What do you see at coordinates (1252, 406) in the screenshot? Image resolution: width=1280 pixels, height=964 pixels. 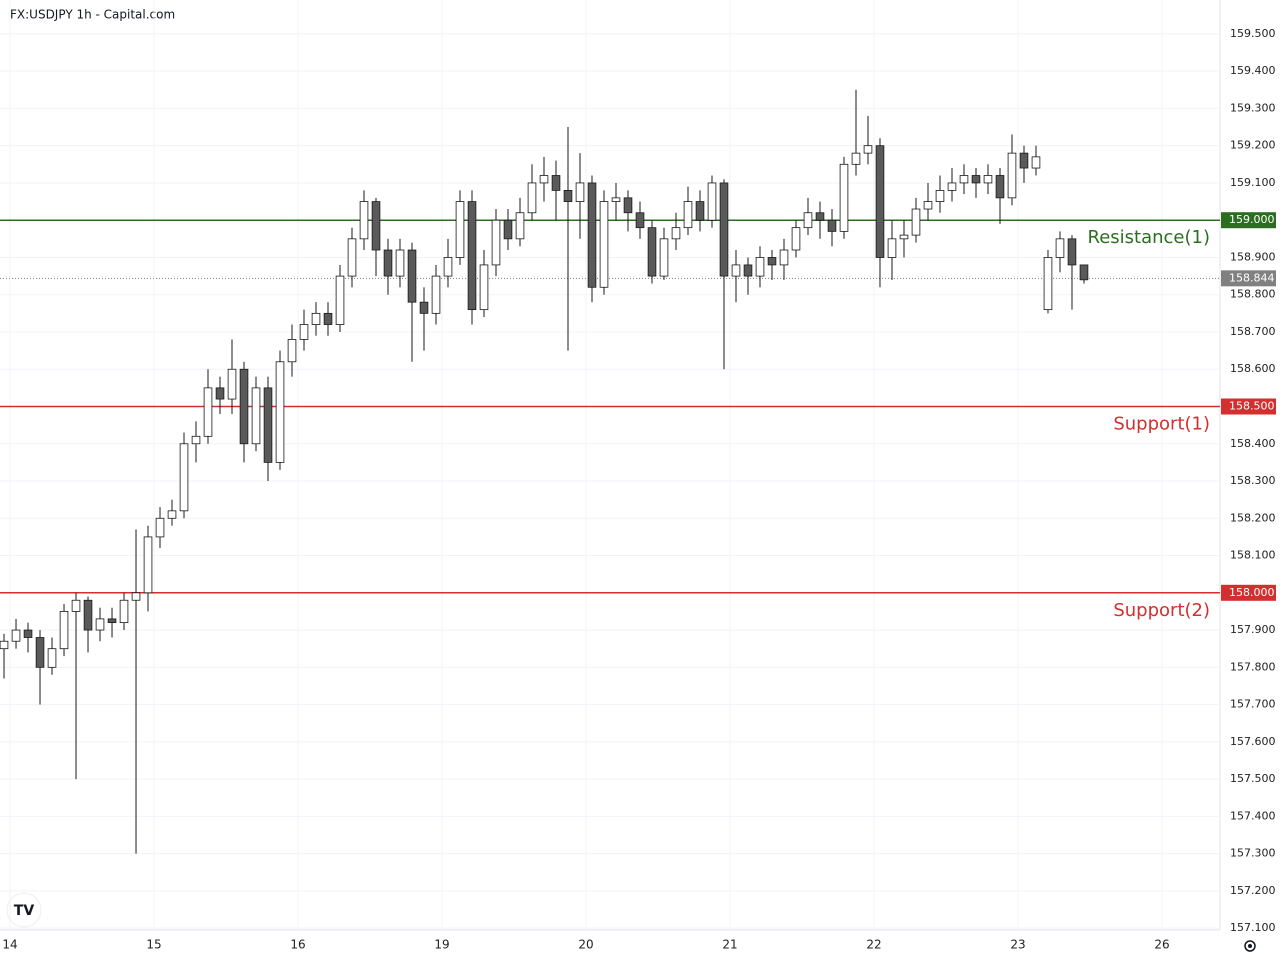 I see `level-value-label: 158.500` at bounding box center [1252, 406].